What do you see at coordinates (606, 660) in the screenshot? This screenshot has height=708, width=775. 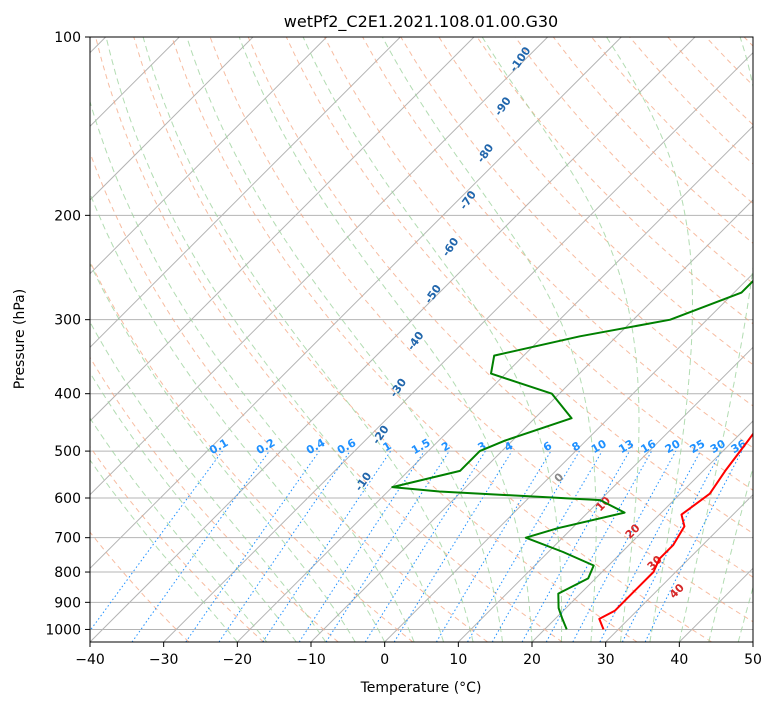 I see `x-tick-label: 30` at bounding box center [606, 660].